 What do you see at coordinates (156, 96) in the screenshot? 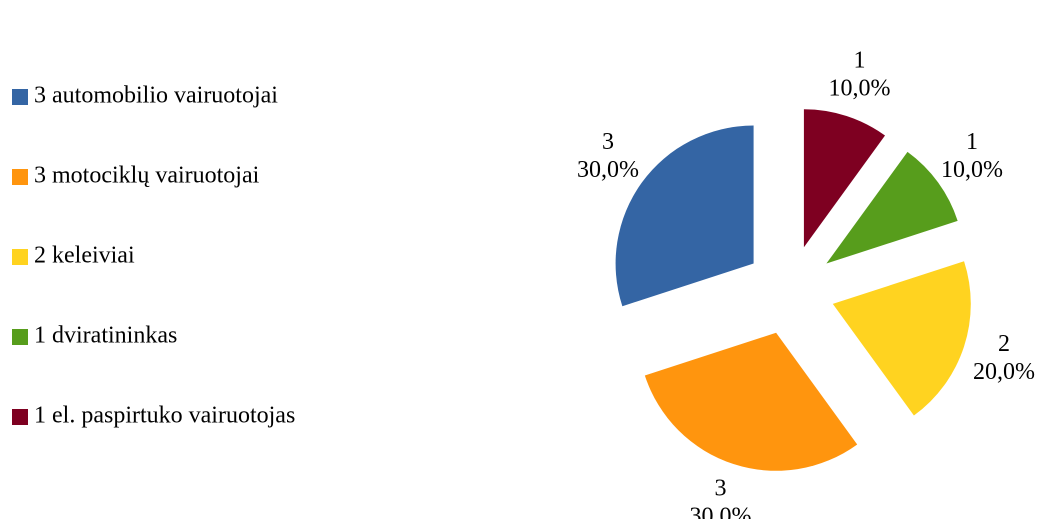
I see `legend-label: 3 automobilio vairuotojai` at bounding box center [156, 96].